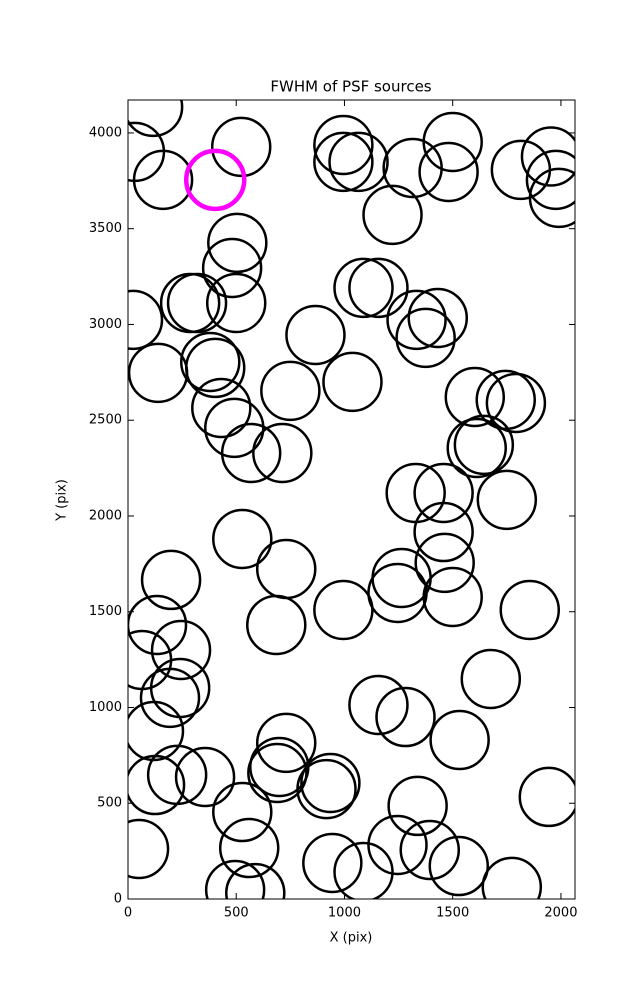 The height and width of the screenshot is (1004, 637). Describe the element at coordinates (128, 913) in the screenshot. I see `x-tick-label: 0` at that location.